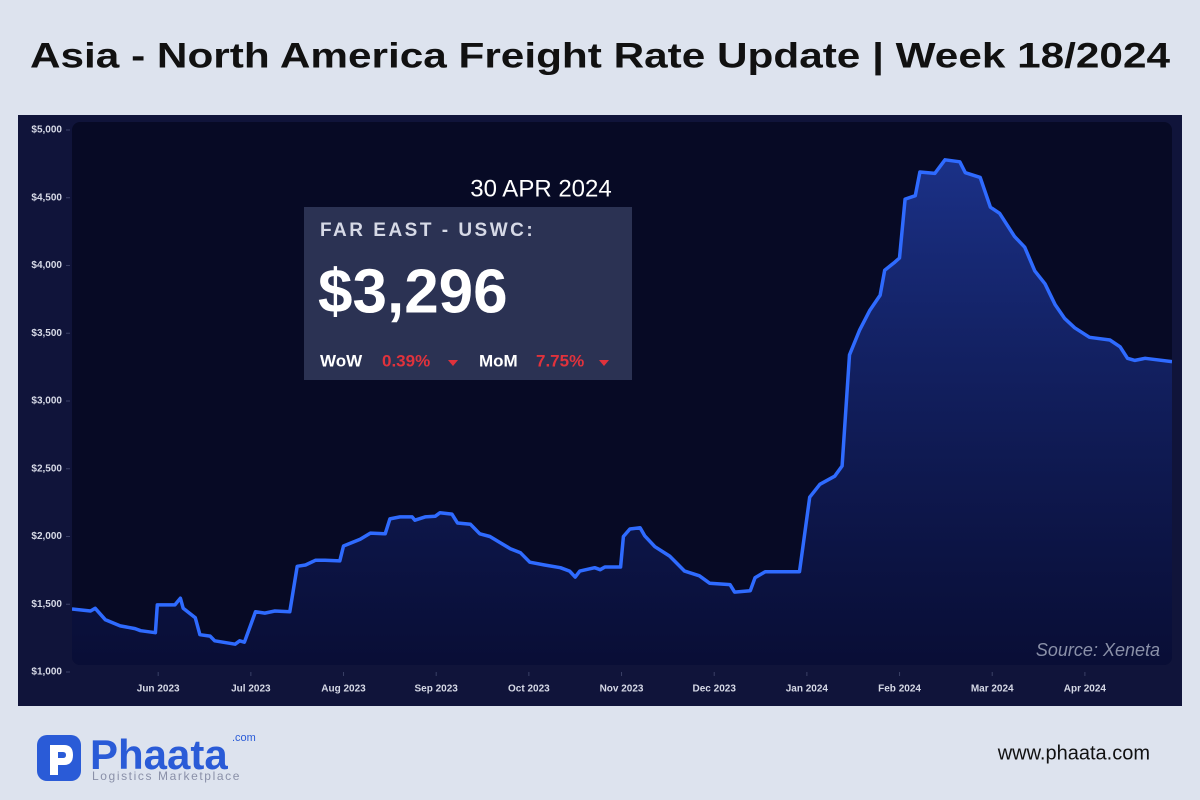 Image resolution: width=1200 pixels, height=800 pixels. Describe the element at coordinates (46, 197) in the screenshot. I see `y-tick-label: $4,500` at that location.